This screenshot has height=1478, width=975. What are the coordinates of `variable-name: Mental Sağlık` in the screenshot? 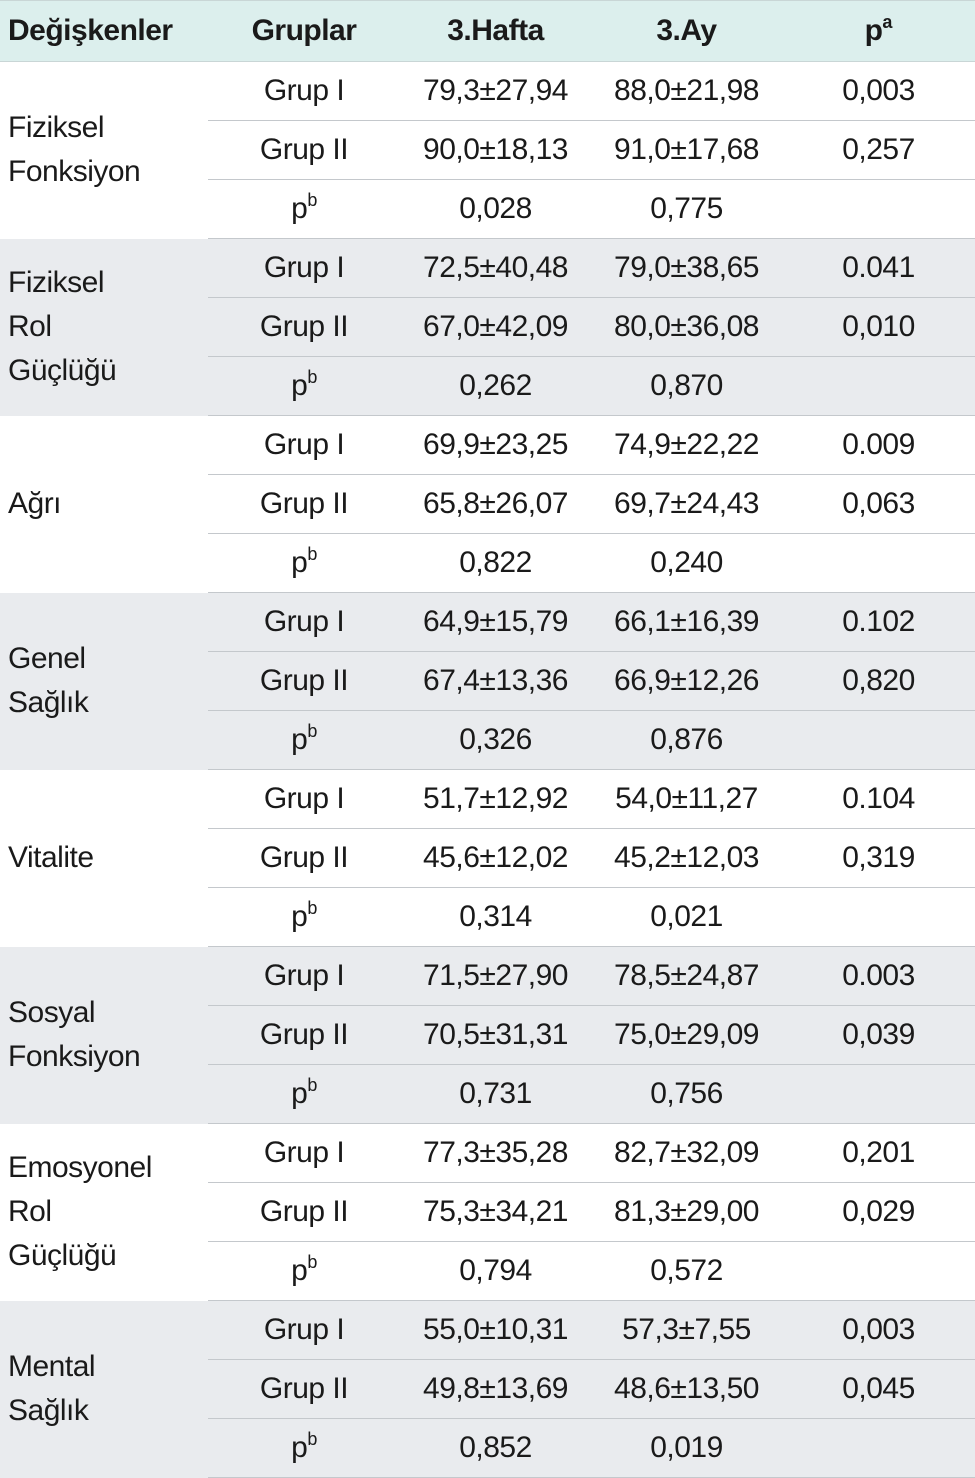 It's located at (104, 1389).